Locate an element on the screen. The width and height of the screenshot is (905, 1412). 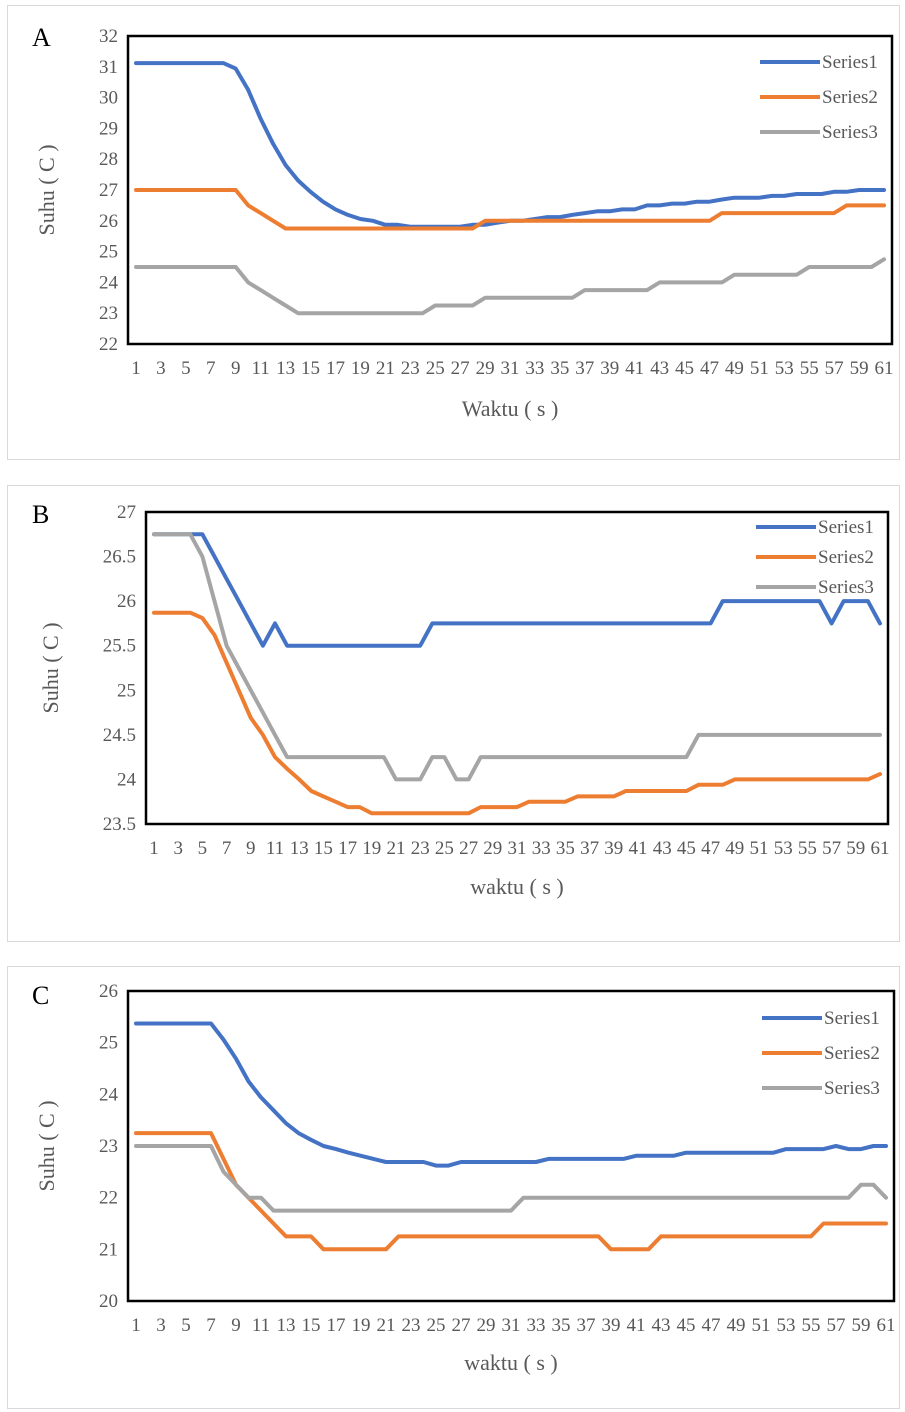
x-axis-title: Waktu ( s ) is located at coordinates (510, 408).